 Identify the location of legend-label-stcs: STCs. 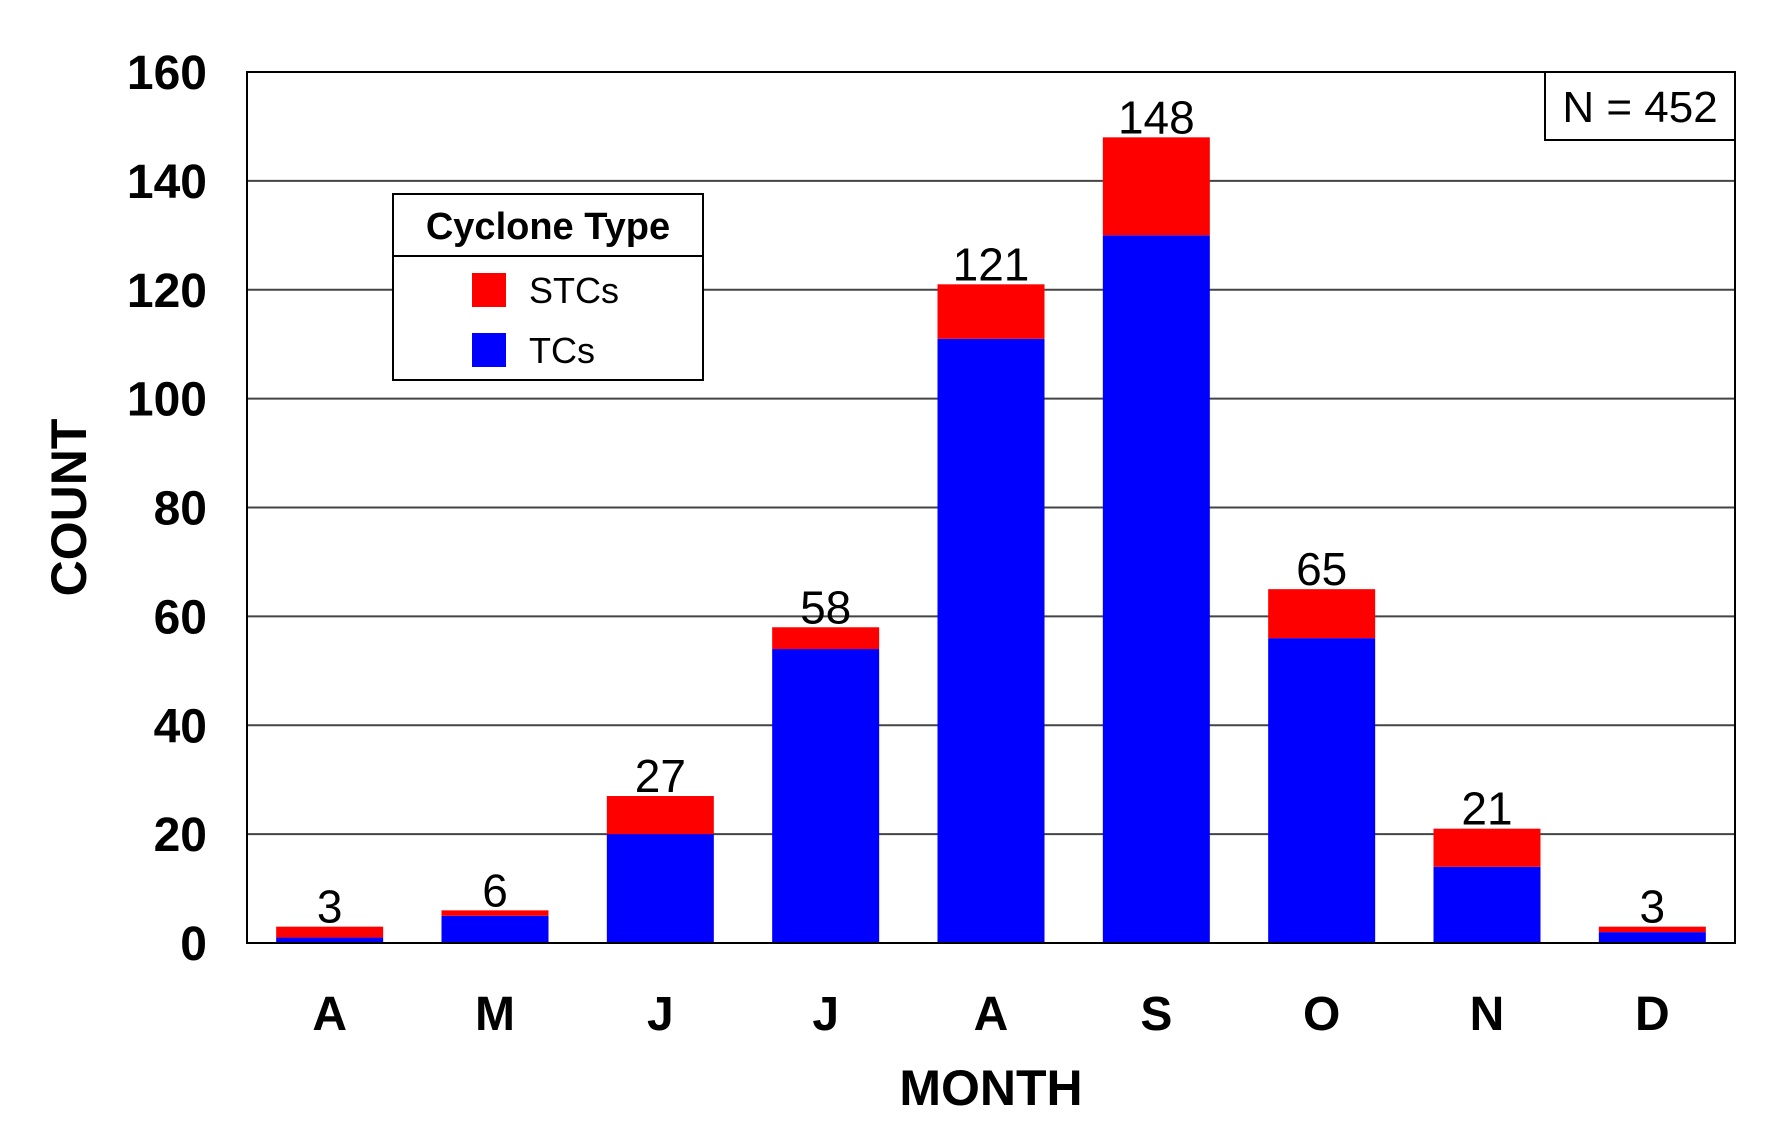
(574, 290).